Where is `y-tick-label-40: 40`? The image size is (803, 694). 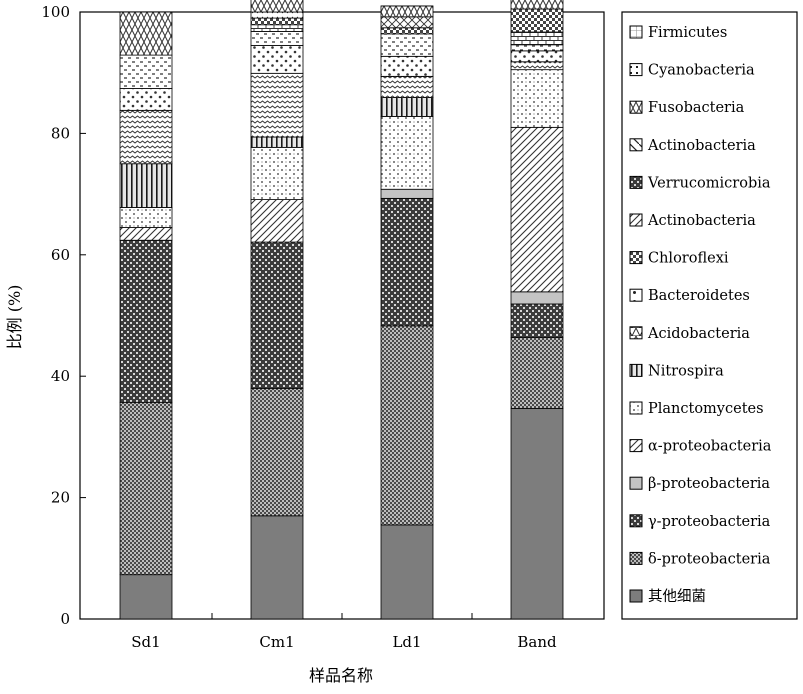
y-tick-label-40: 40 is located at coordinates (60, 376).